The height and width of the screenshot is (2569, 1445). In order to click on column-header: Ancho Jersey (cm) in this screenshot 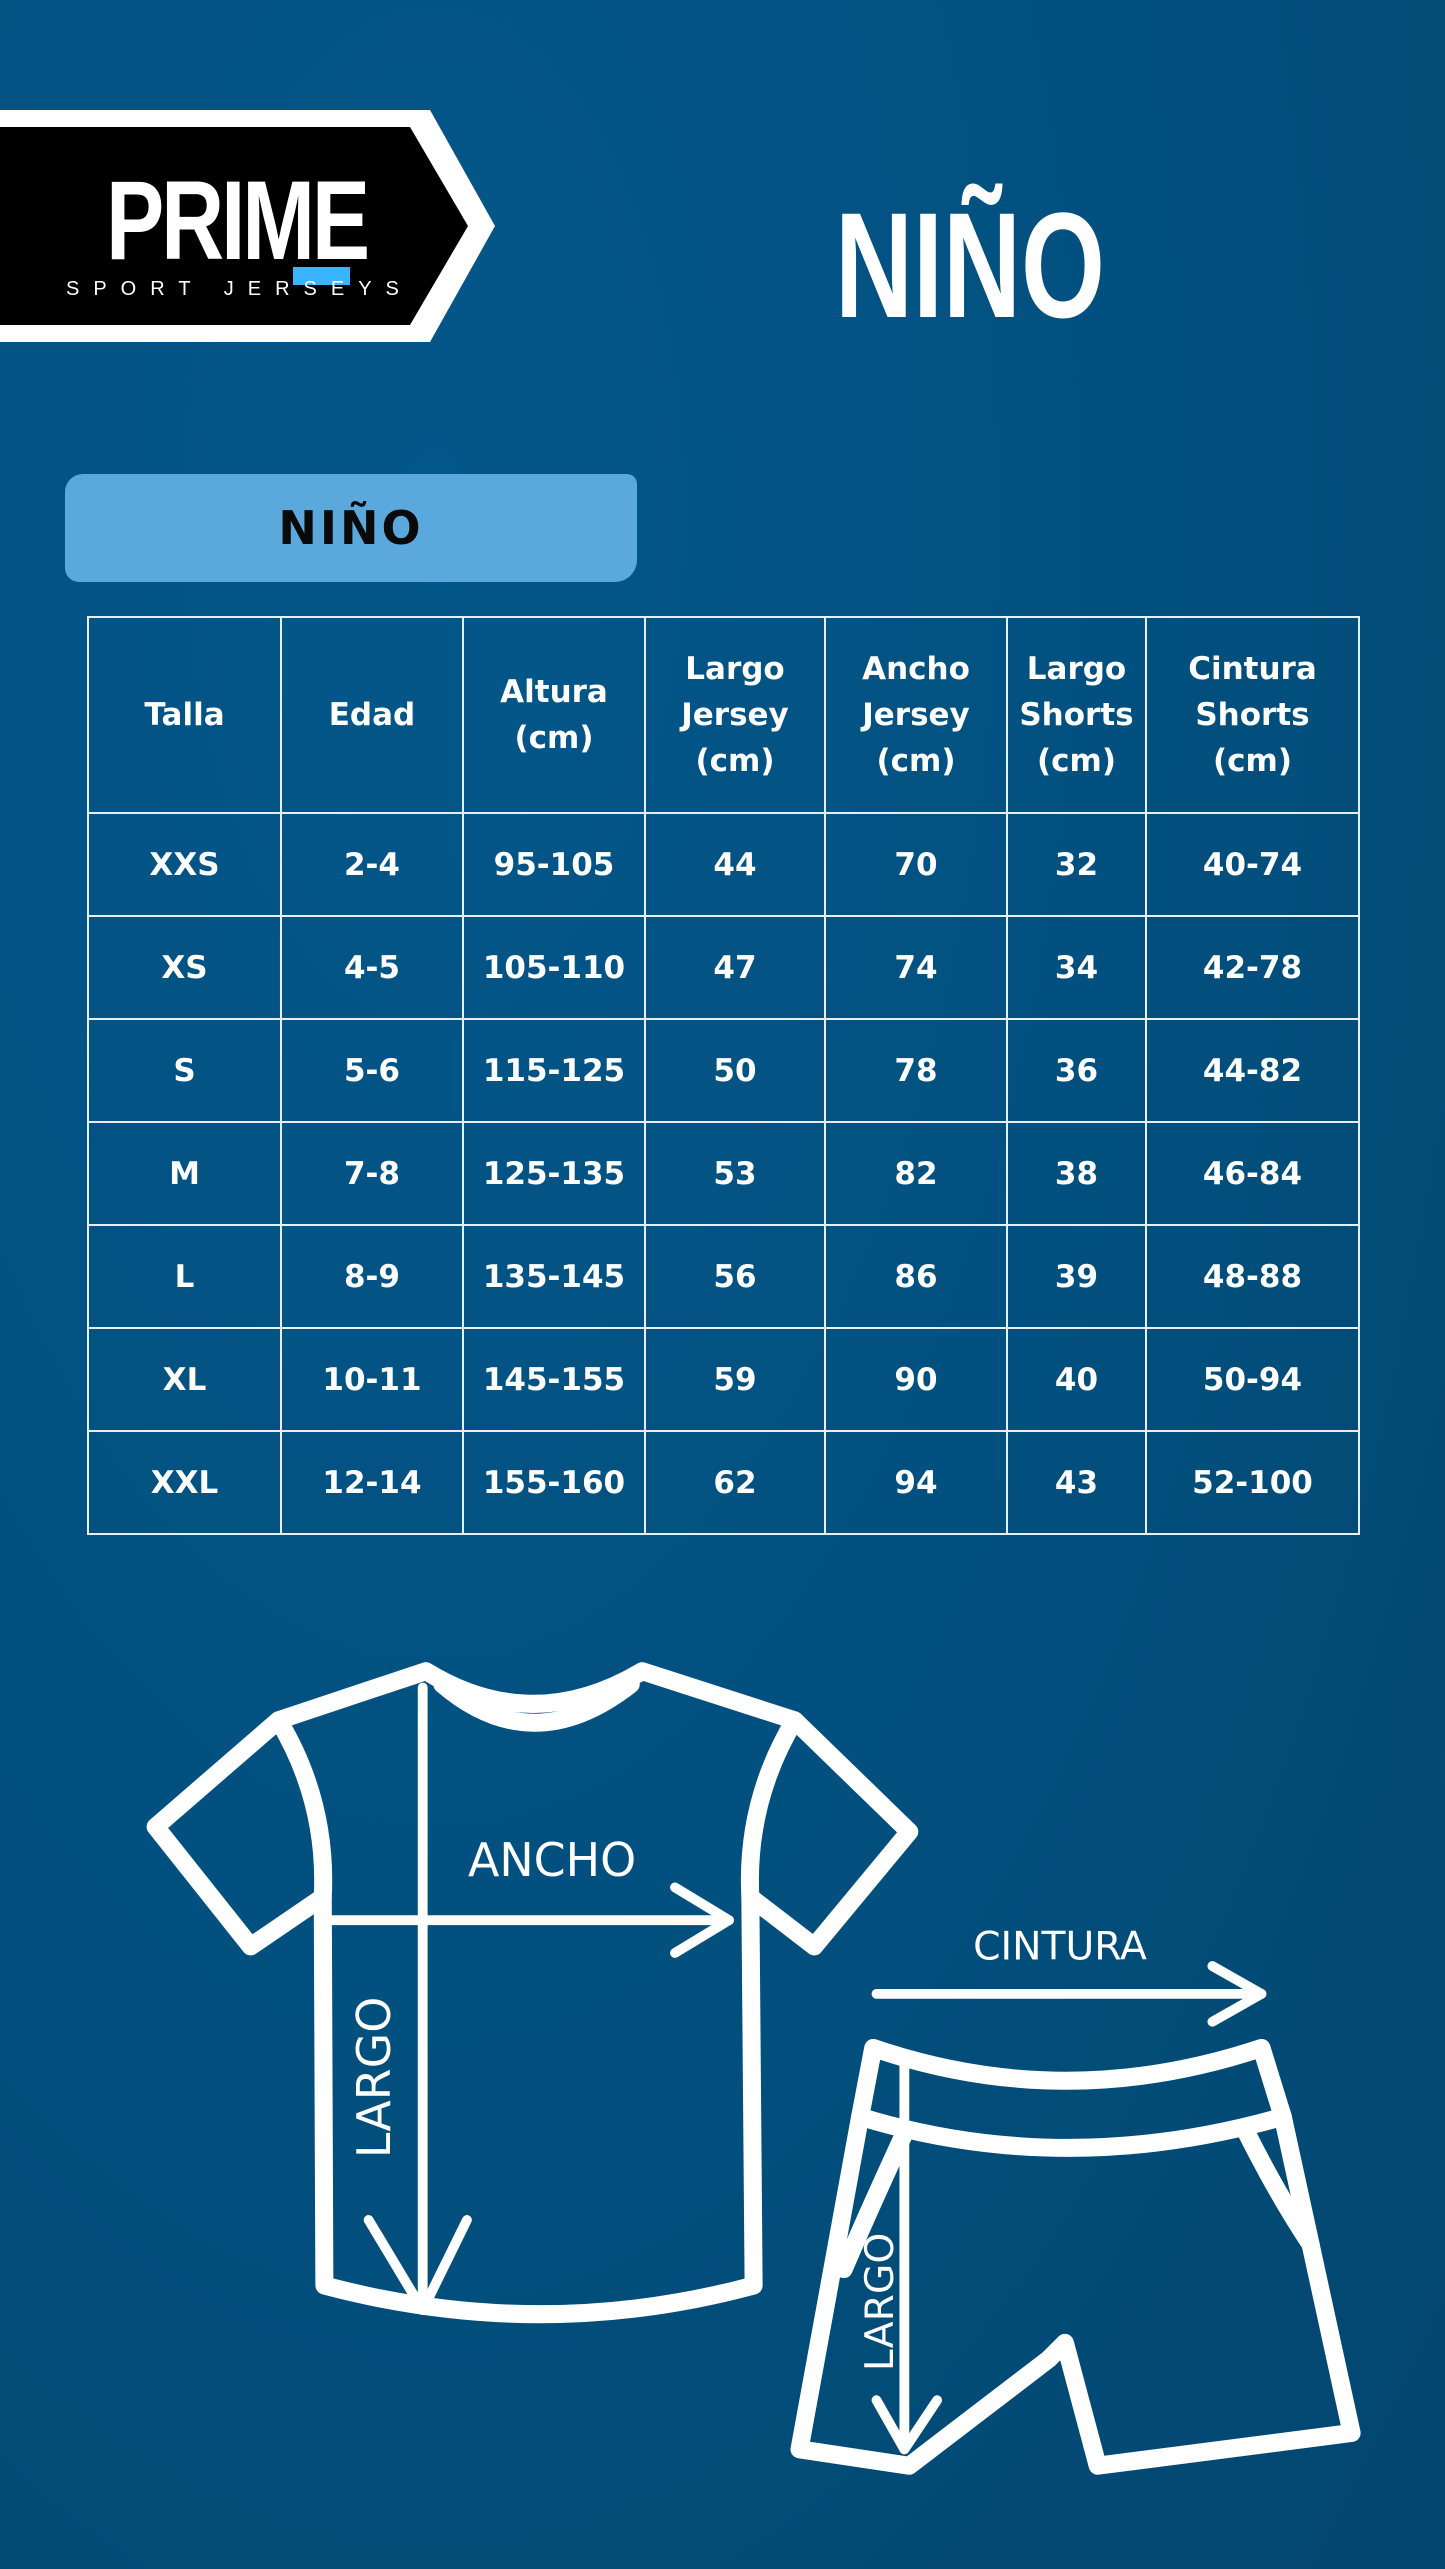, I will do `click(916, 715)`.